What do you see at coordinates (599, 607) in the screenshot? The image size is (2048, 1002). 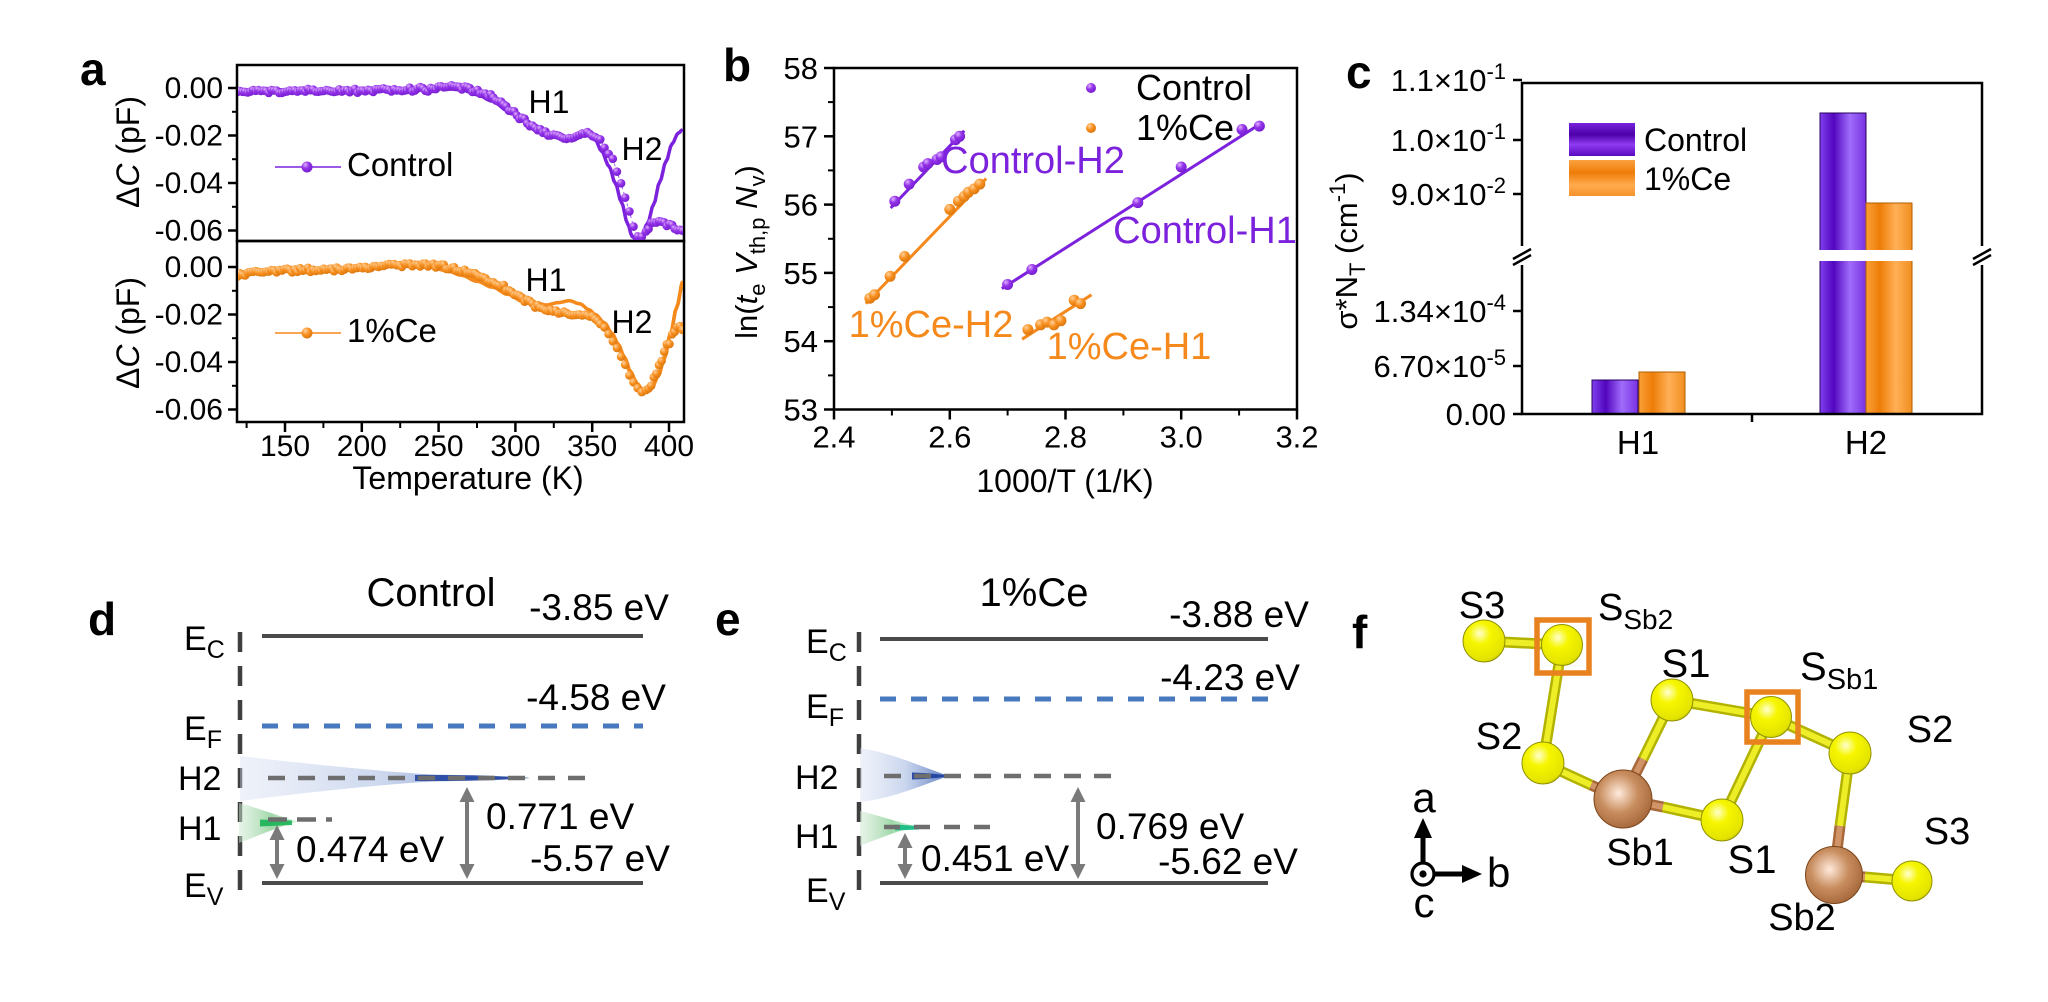 I see `svg-text: -3.85 eV` at bounding box center [599, 607].